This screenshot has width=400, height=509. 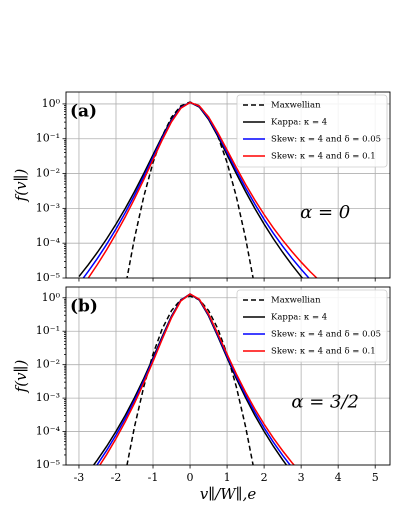 What do you see at coordinates (190, 380) in the screenshot?
I see `series-line` at bounding box center [190, 380].